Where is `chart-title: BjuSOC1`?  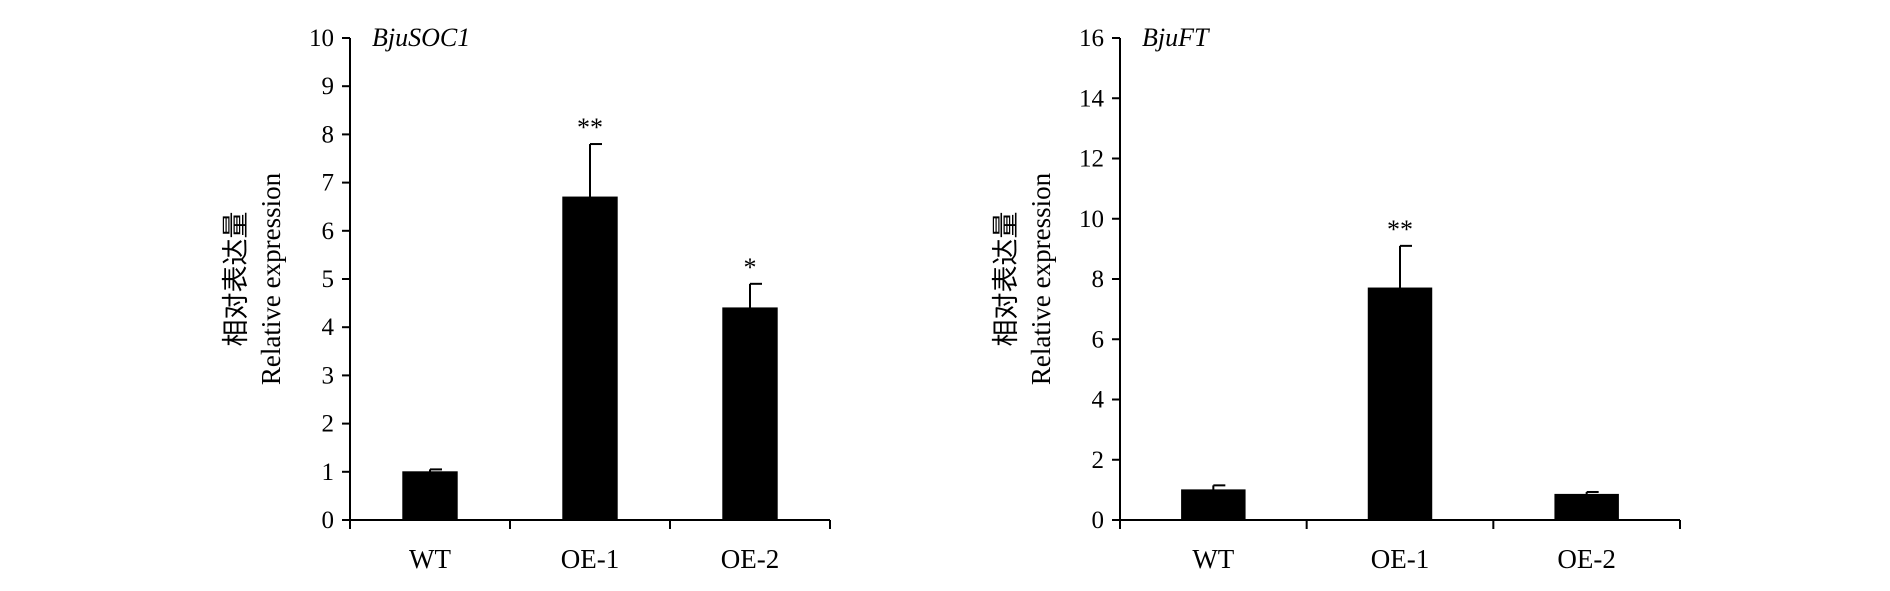 chart-title: BjuSOC1 is located at coordinates (421, 37).